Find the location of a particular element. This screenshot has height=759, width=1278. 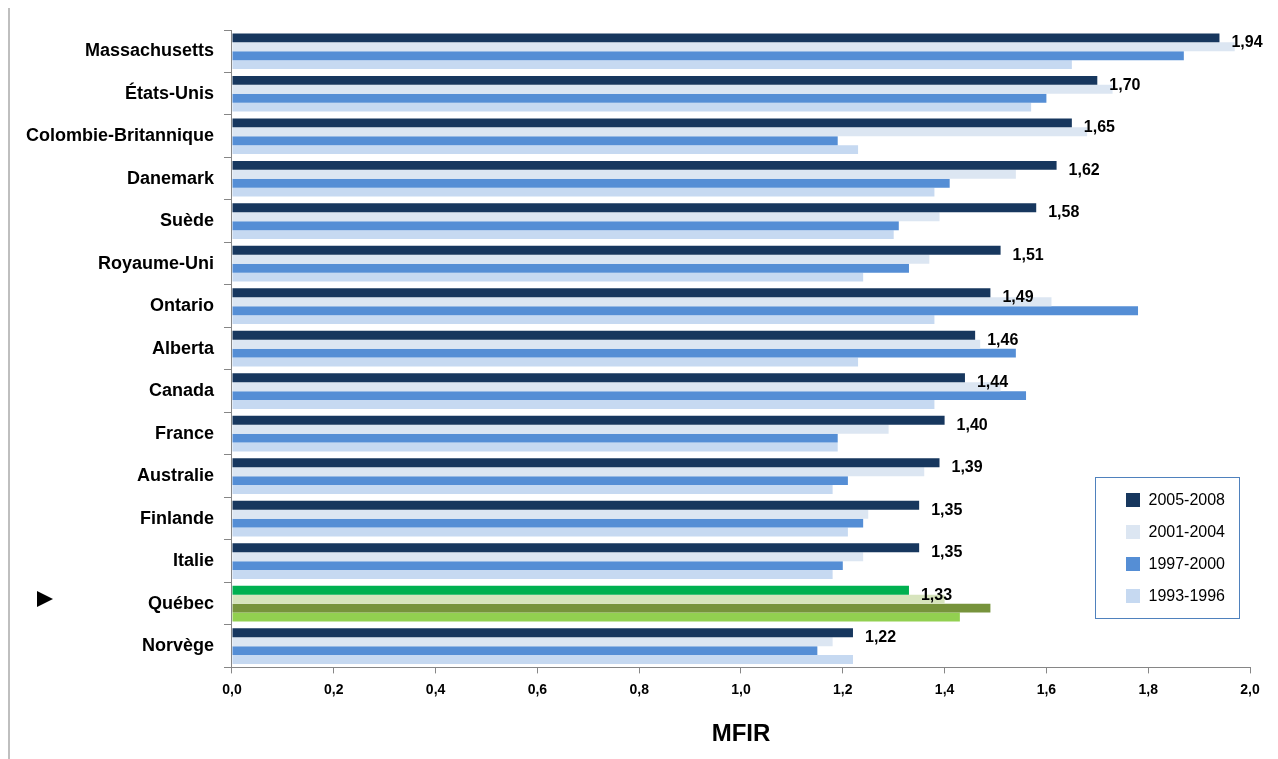

y-tick-label: Massachusetts is located at coordinates (149, 50).